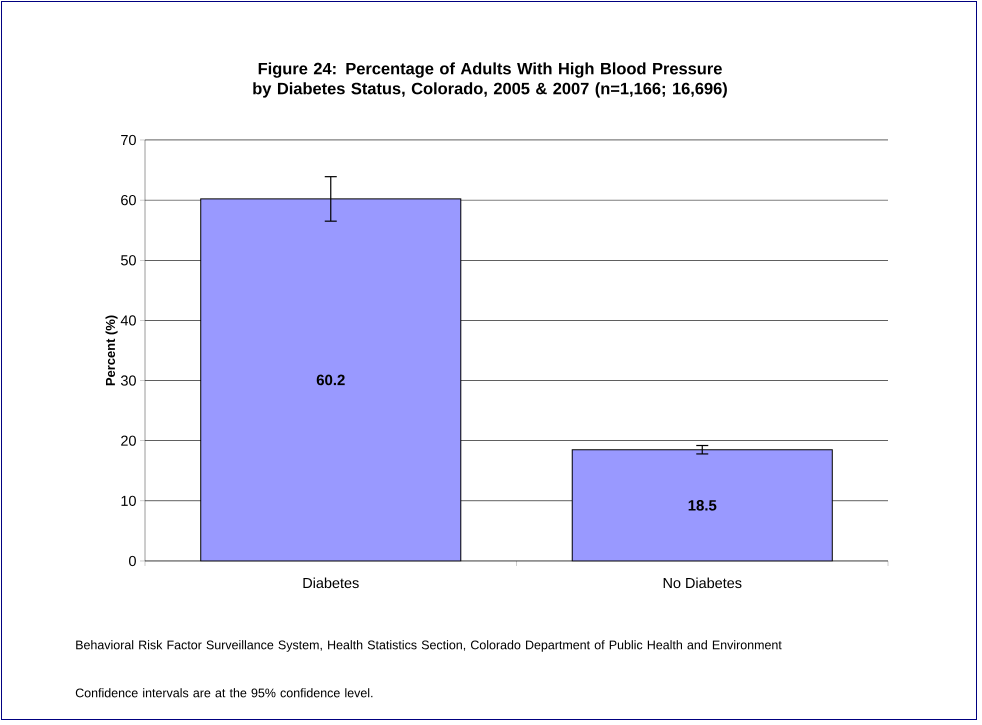  Describe the element at coordinates (703, 583) in the screenshot. I see `x-tick-label: No Diabetes` at that location.